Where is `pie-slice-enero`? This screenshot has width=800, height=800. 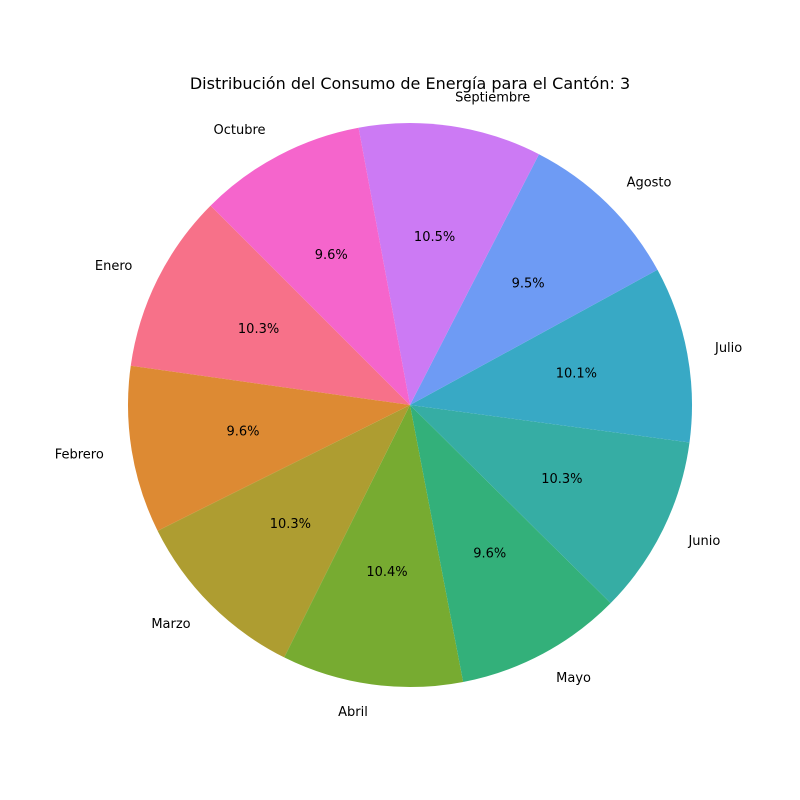
pie-slice-enero is located at coordinates (270, 305).